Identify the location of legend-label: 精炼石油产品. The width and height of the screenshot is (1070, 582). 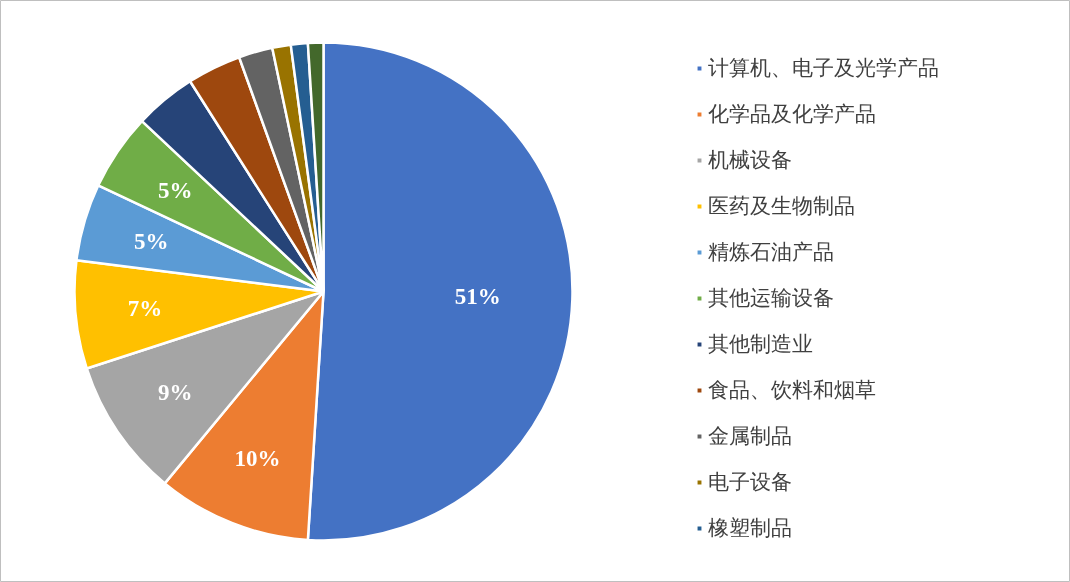
(771, 252).